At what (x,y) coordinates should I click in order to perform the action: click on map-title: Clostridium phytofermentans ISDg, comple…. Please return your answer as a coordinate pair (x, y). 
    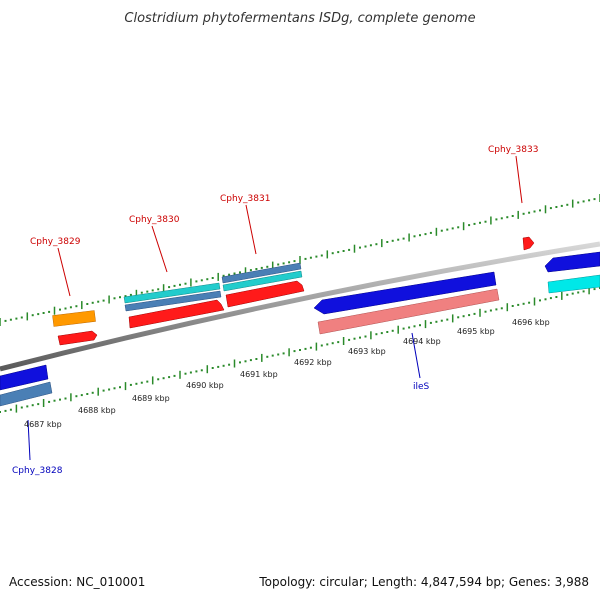
    Looking at the image, I should click on (299, 18).